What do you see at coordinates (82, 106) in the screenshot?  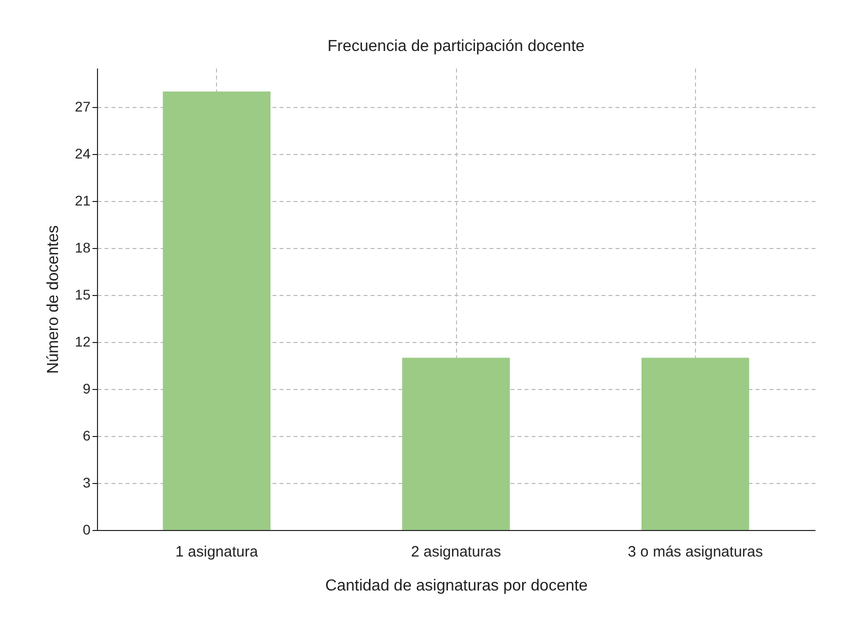 I see `y-tick-label: 27` at bounding box center [82, 106].